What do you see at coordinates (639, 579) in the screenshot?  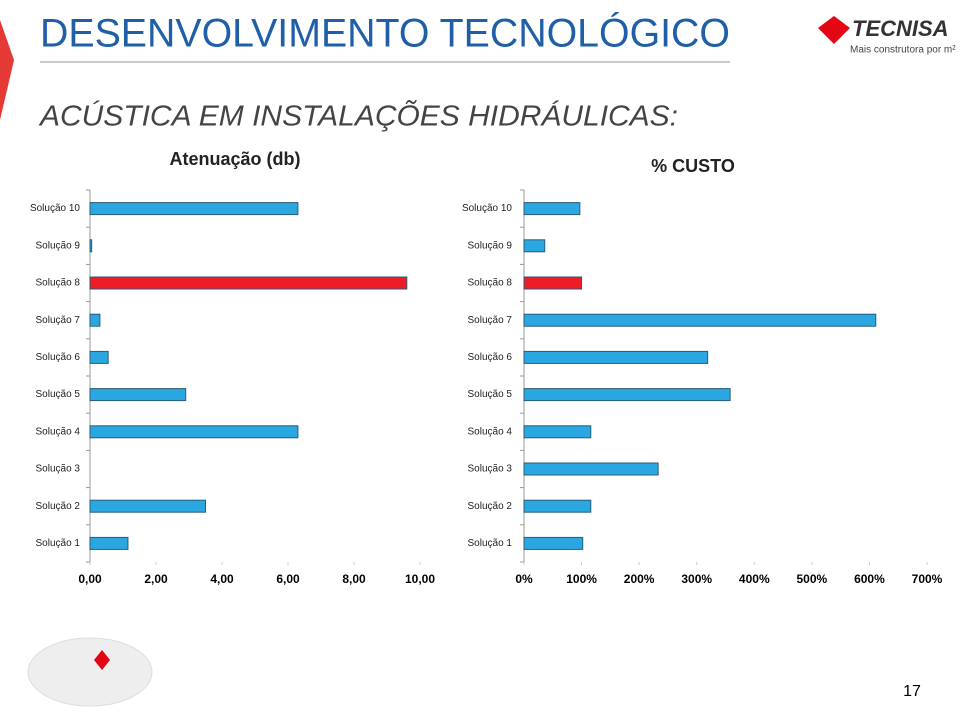 I see `x-tick-label: 200%` at bounding box center [639, 579].